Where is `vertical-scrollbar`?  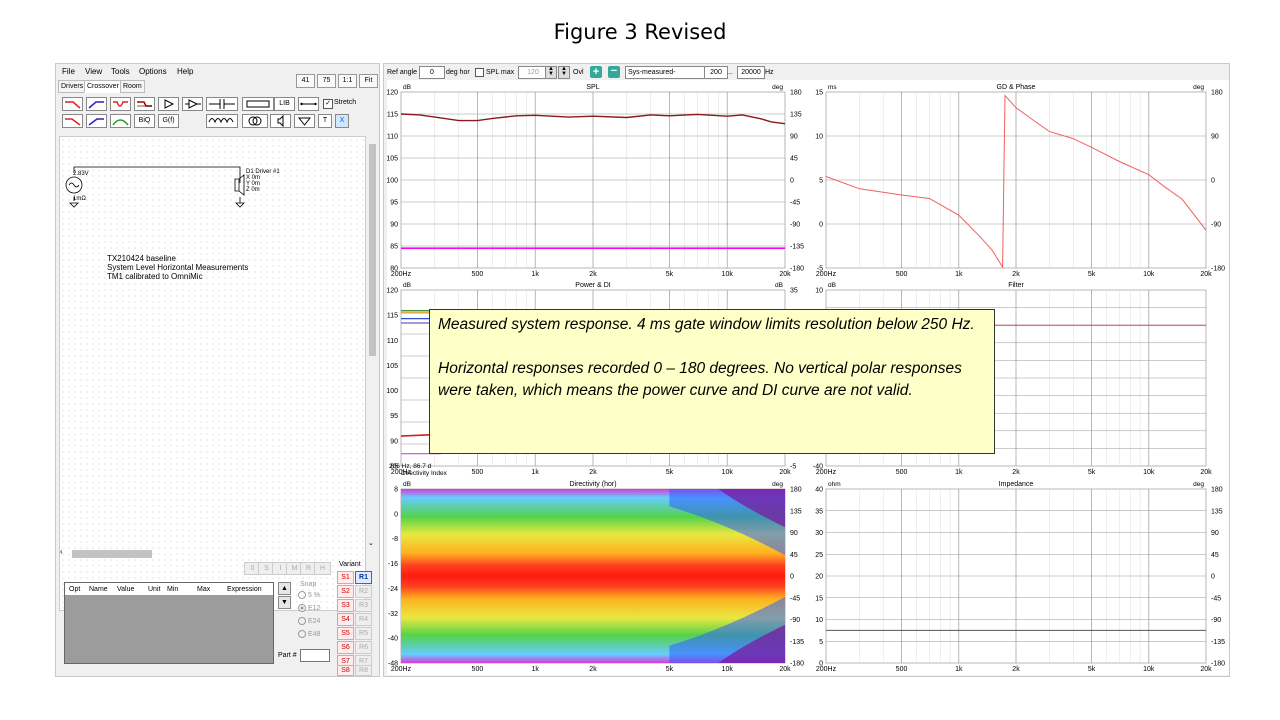
vertical-scrollbar is located at coordinates (372, 372).